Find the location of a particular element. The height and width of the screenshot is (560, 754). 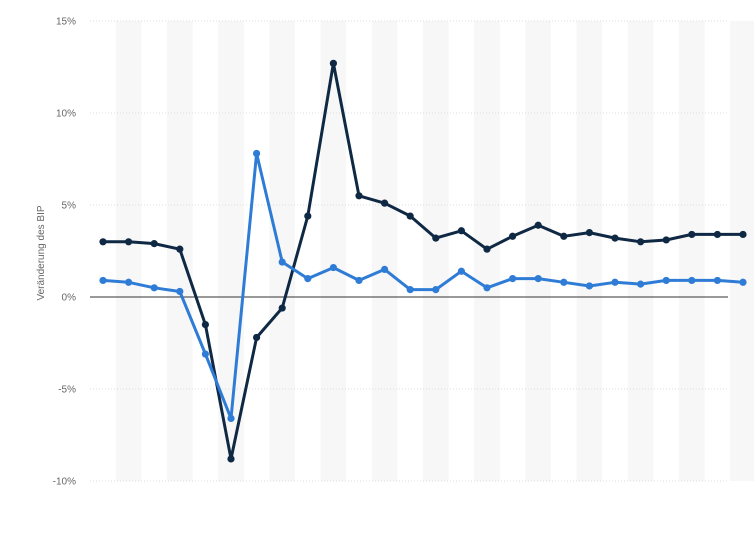

y-tick-label: 15% is located at coordinates (66, 22).